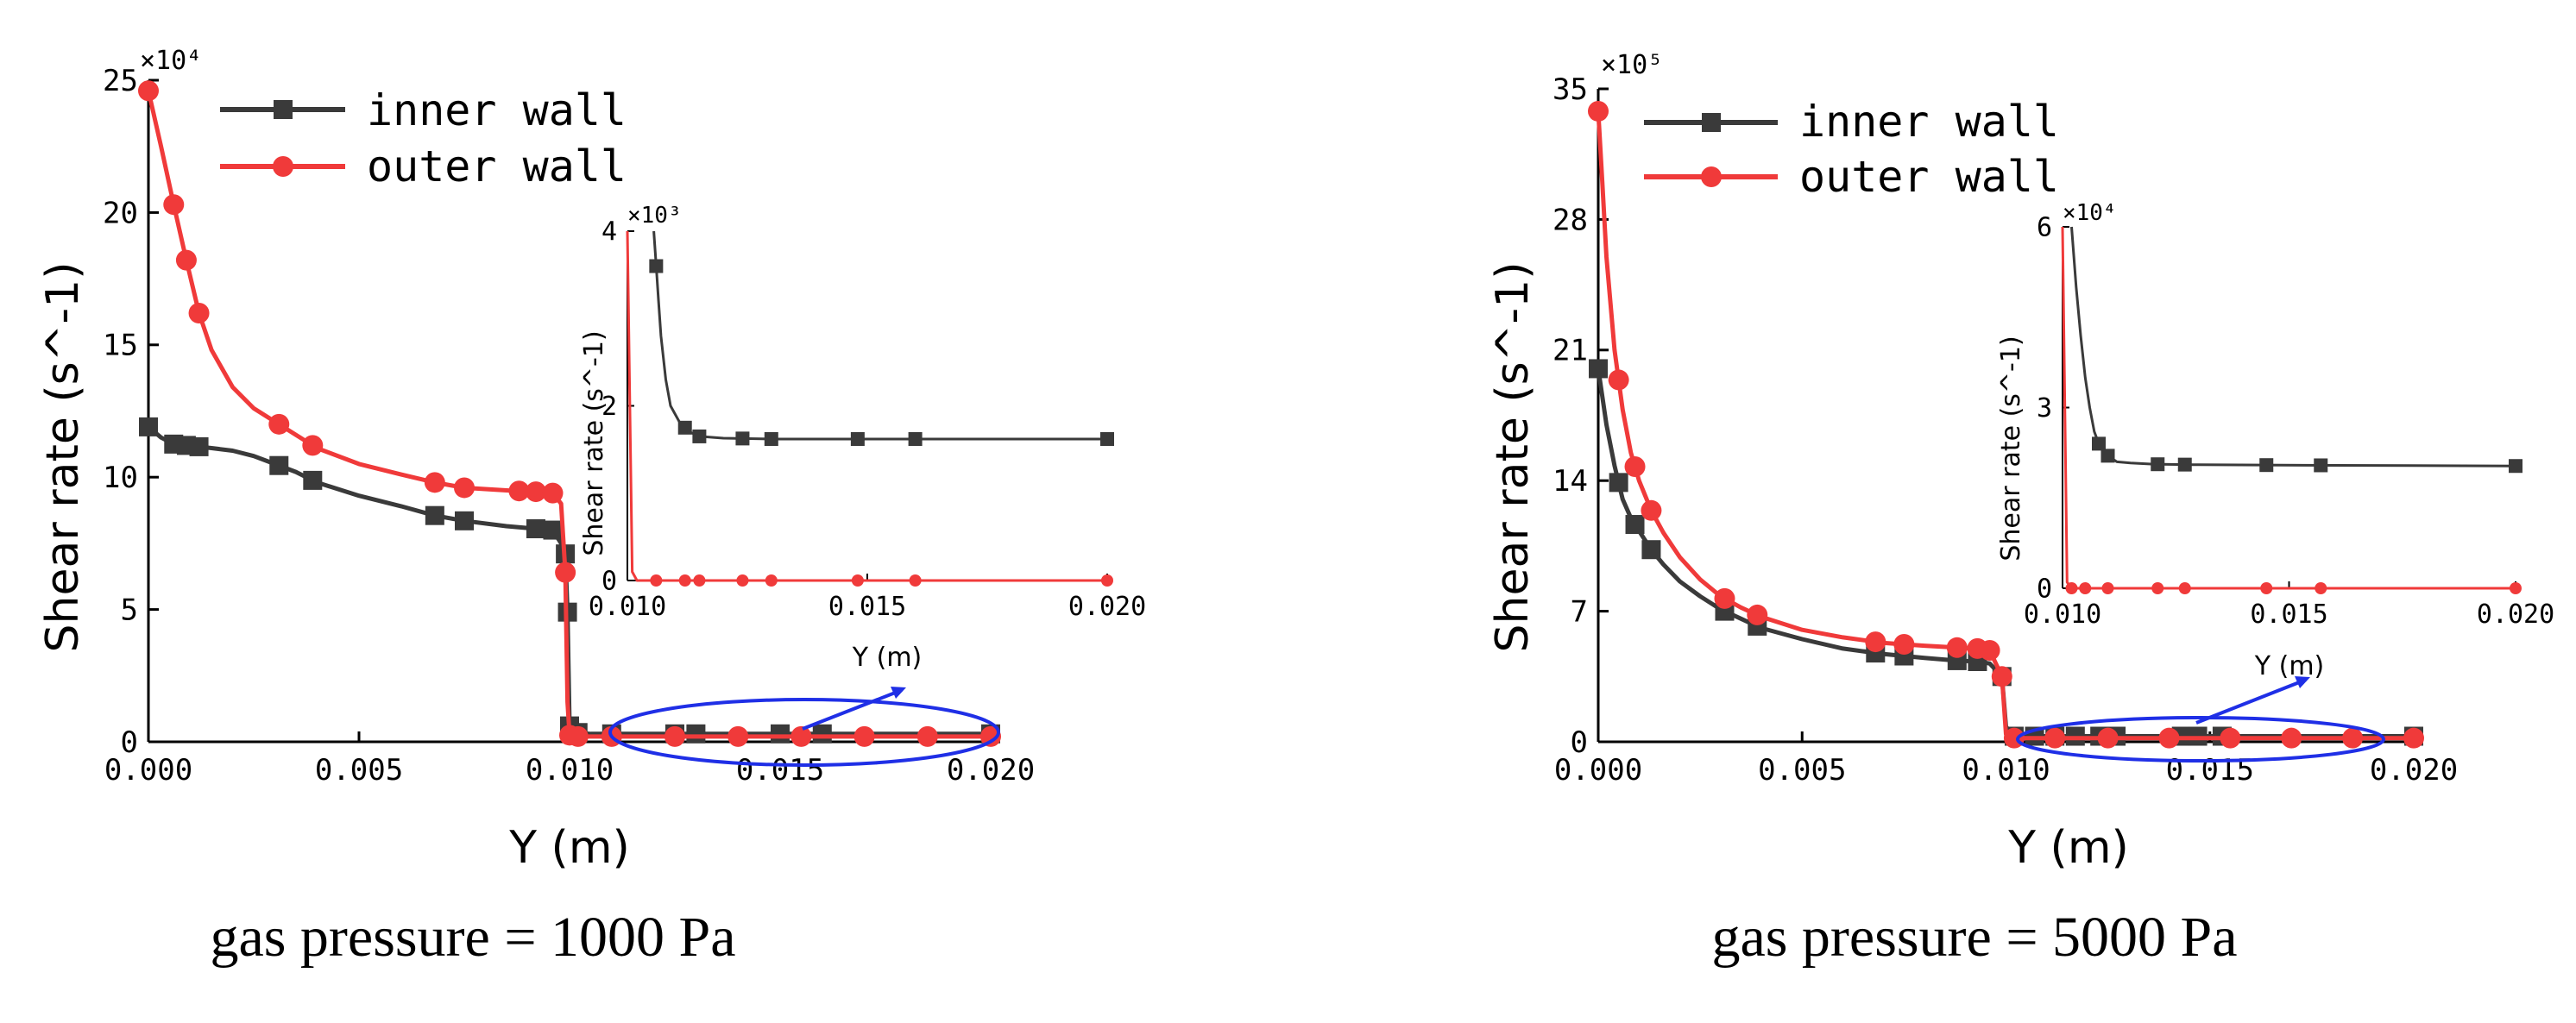 Image resolution: width=2576 pixels, height=1023 pixels. Describe the element at coordinates (283, 109) in the screenshot. I see `legend-inner-marker` at that location.